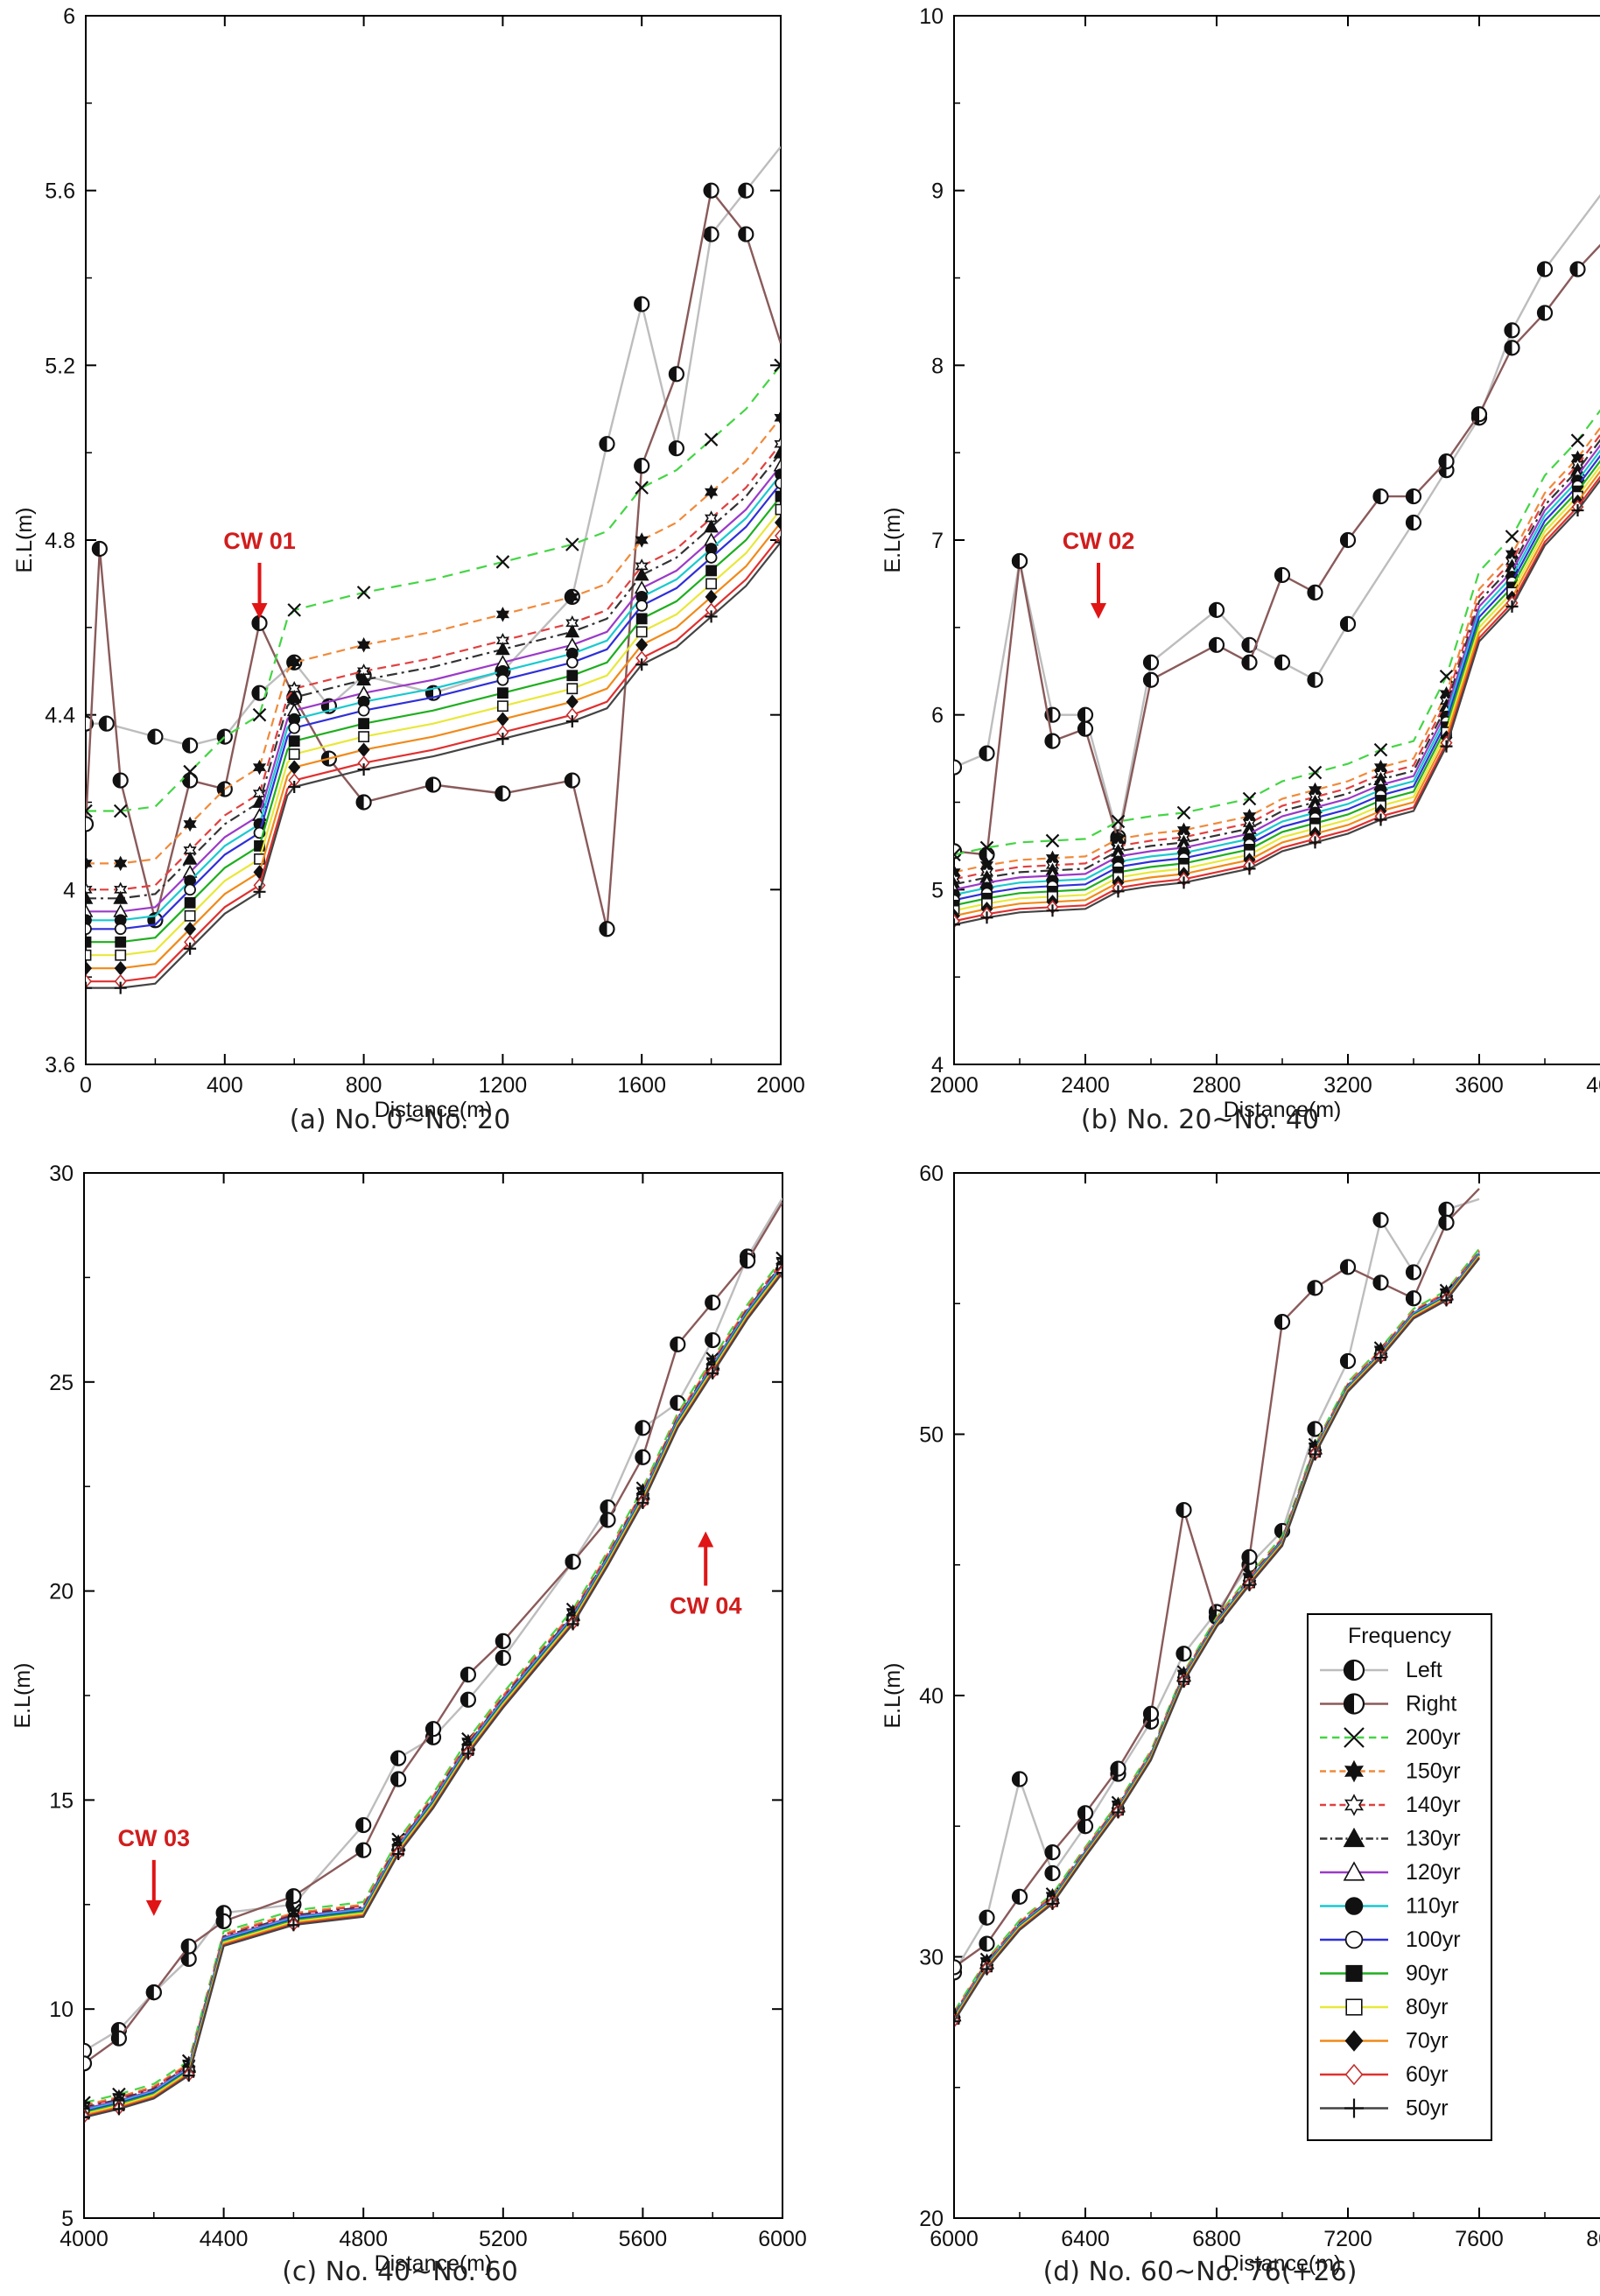 Image resolution: width=1600 pixels, height=2296 pixels. Describe the element at coordinates (1427, 2007) in the screenshot. I see `legend-label-80yr: 80yr` at that location.